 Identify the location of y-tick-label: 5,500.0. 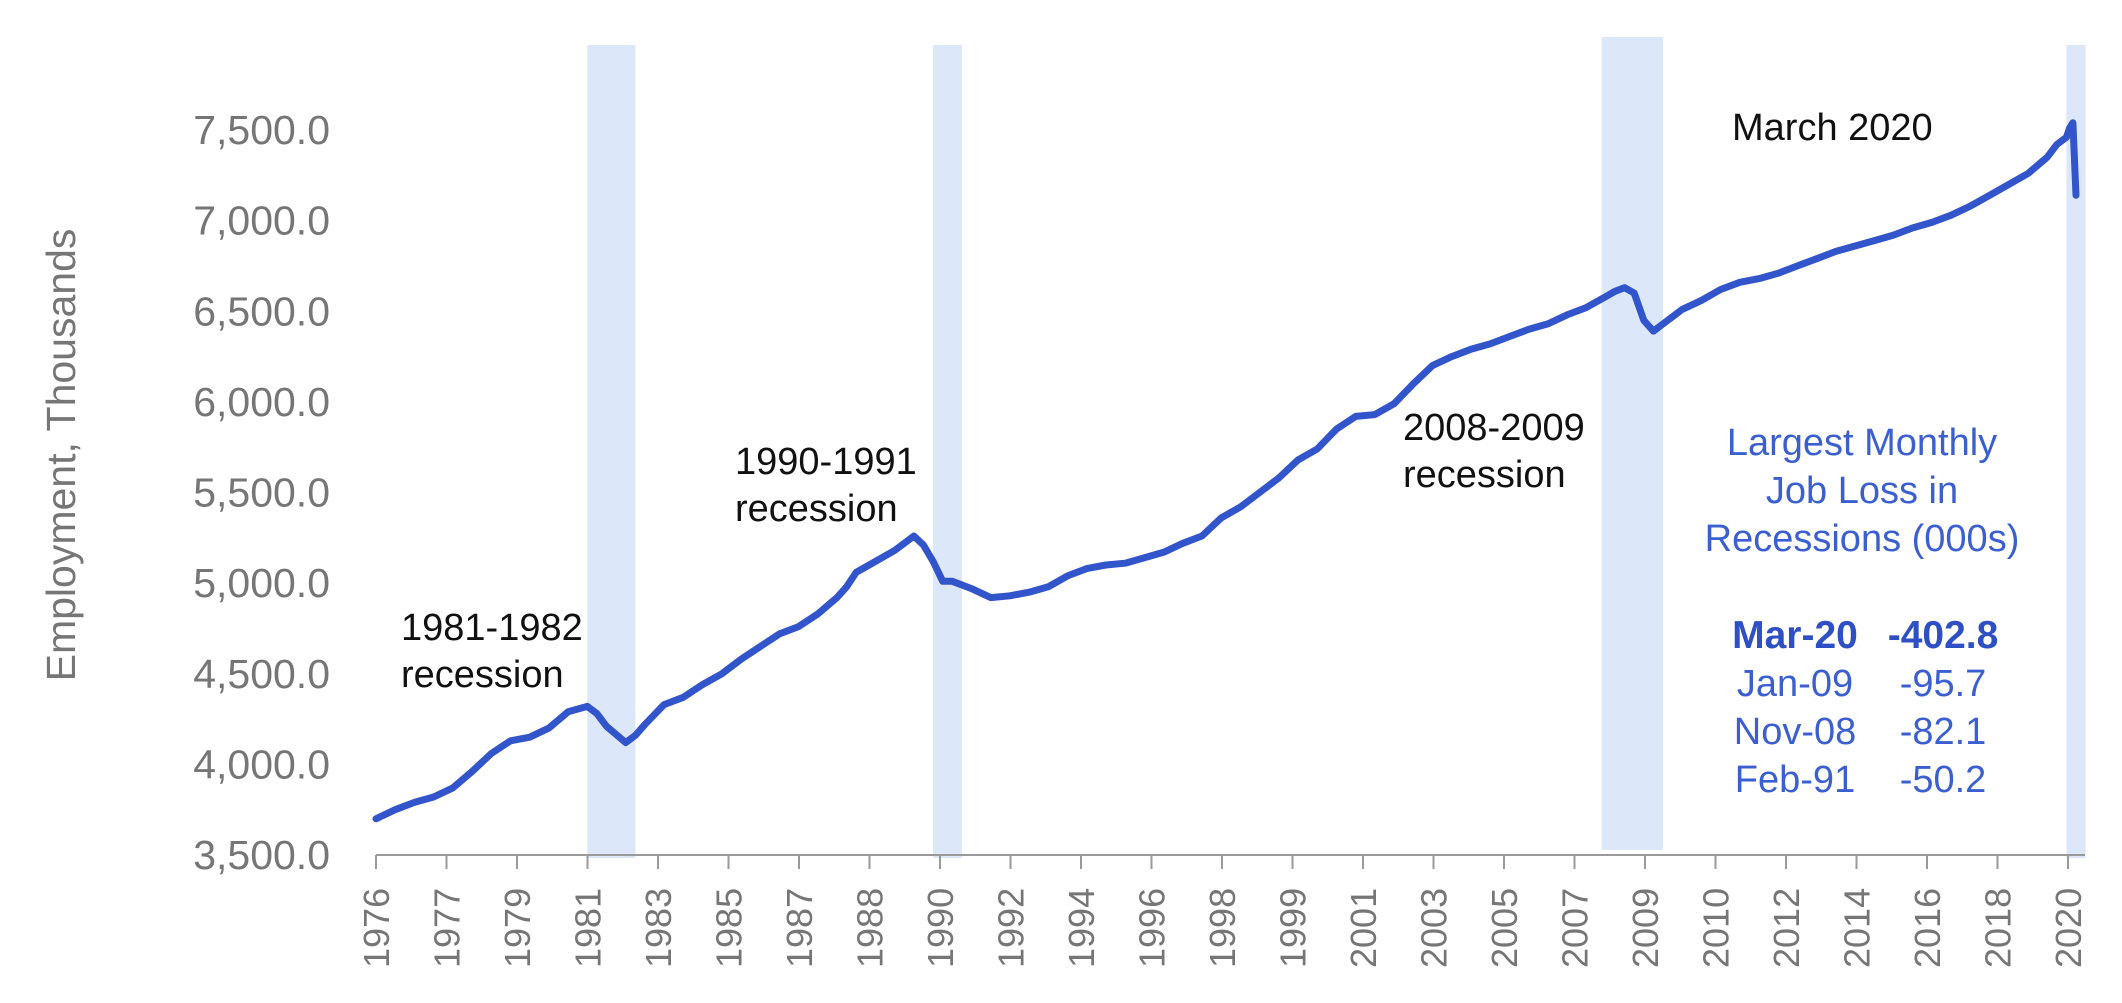
(261, 493).